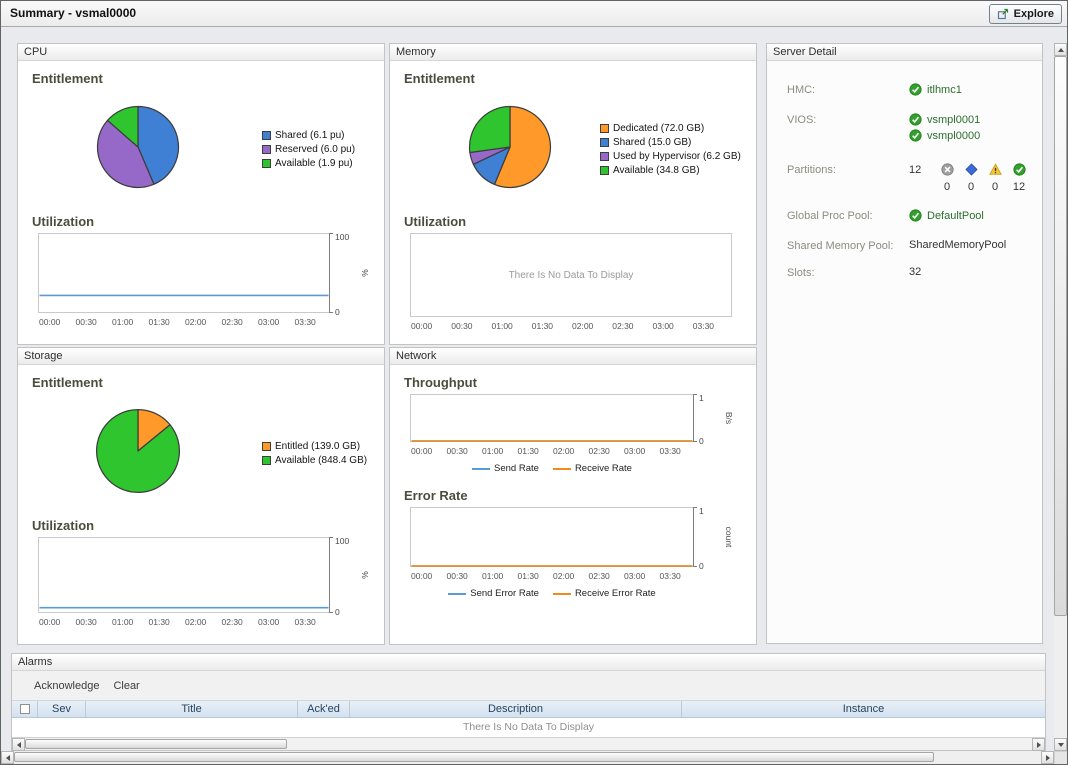 The image size is (1068, 765). I want to click on svg-text: 00:30, so click(87, 622).